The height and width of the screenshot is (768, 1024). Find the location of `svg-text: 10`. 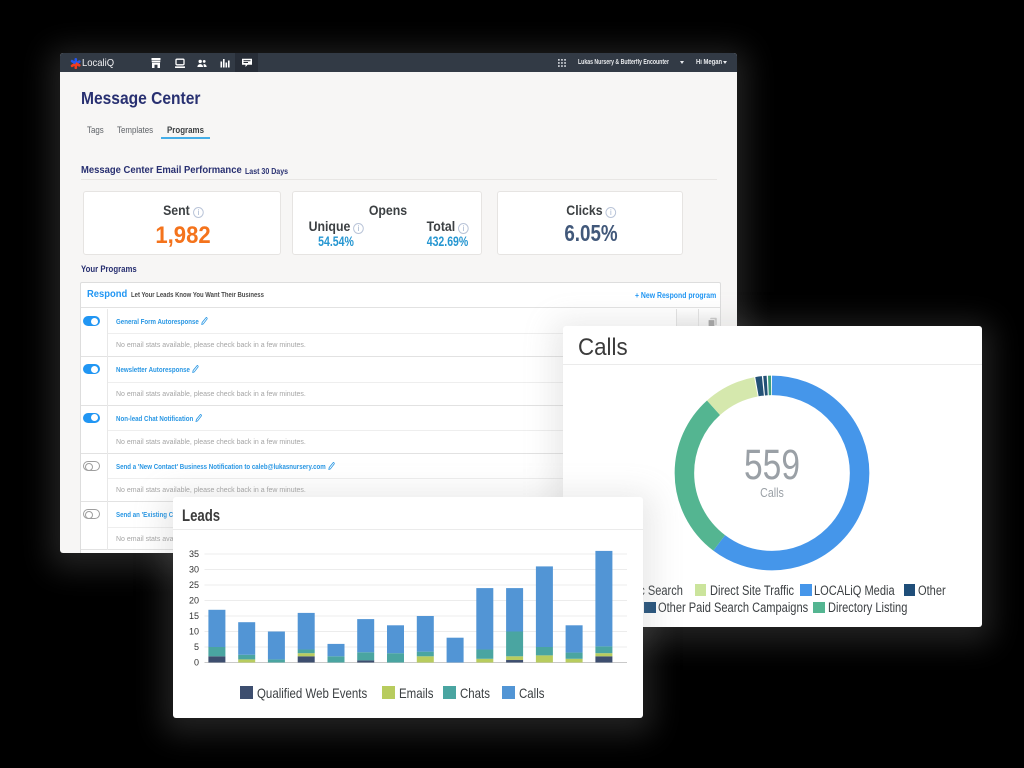

svg-text: 10 is located at coordinates (194, 632).